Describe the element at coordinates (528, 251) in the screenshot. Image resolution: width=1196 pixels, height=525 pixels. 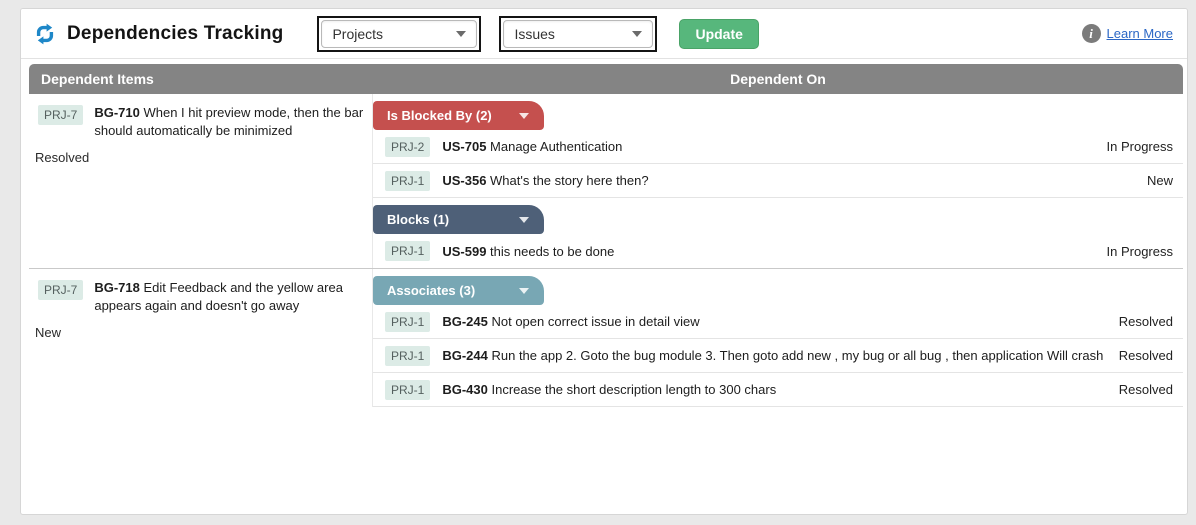
I see `issue-summary: US-599 this needs to be done` at that location.